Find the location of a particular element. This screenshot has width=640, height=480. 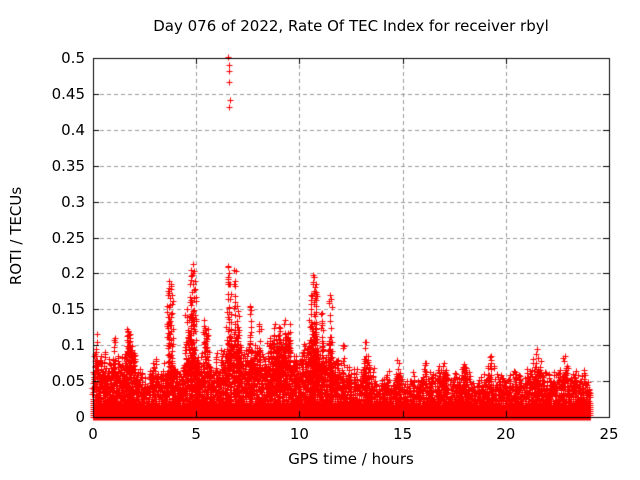

y-tick-label: 0.15 is located at coordinates (68, 309).